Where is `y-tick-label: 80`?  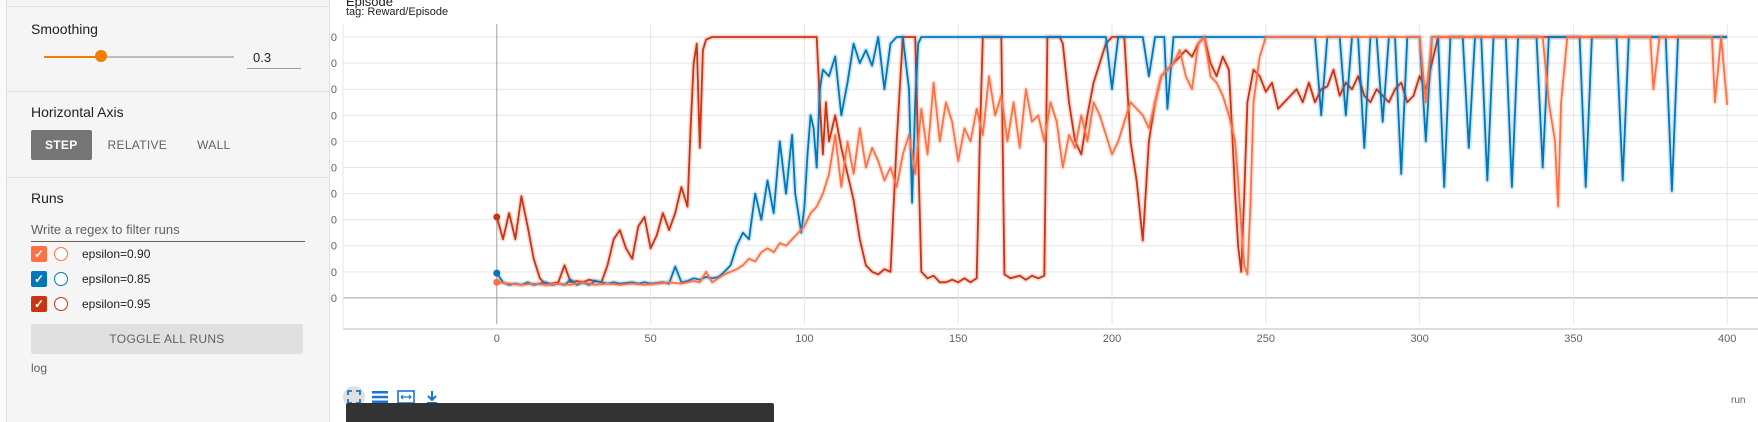 y-tick-label: 80 is located at coordinates (334, 195).